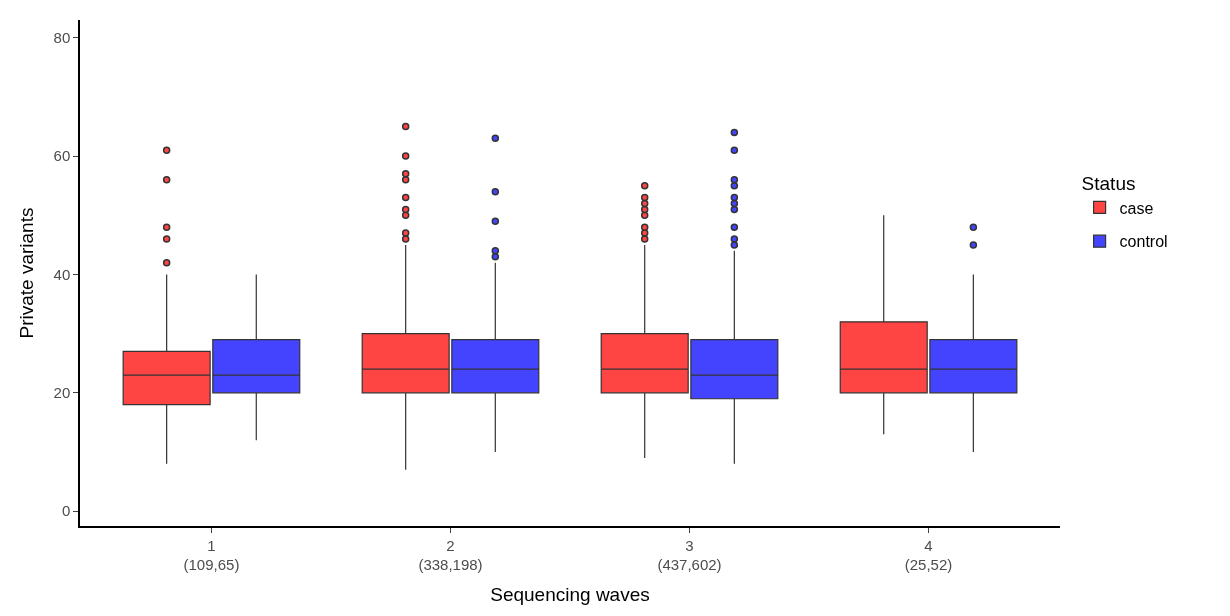 Image resolution: width=1230 pixels, height=616 pixels. Describe the element at coordinates (689, 555) in the screenshot. I see `x-tick-label: 3 (437,602)` at that location.